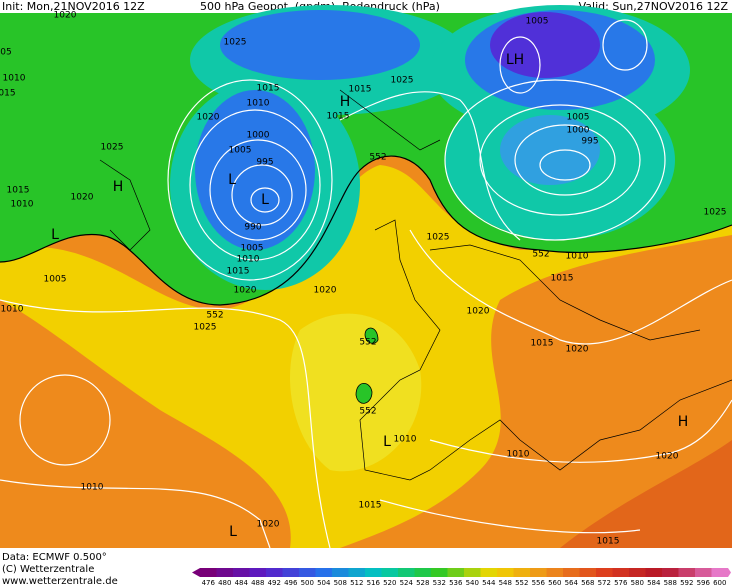 The height and width of the screenshot is (587, 732). What do you see at coordinates (196, 572) in the screenshot?
I see `scale-arrow-left` at bounding box center [196, 572].